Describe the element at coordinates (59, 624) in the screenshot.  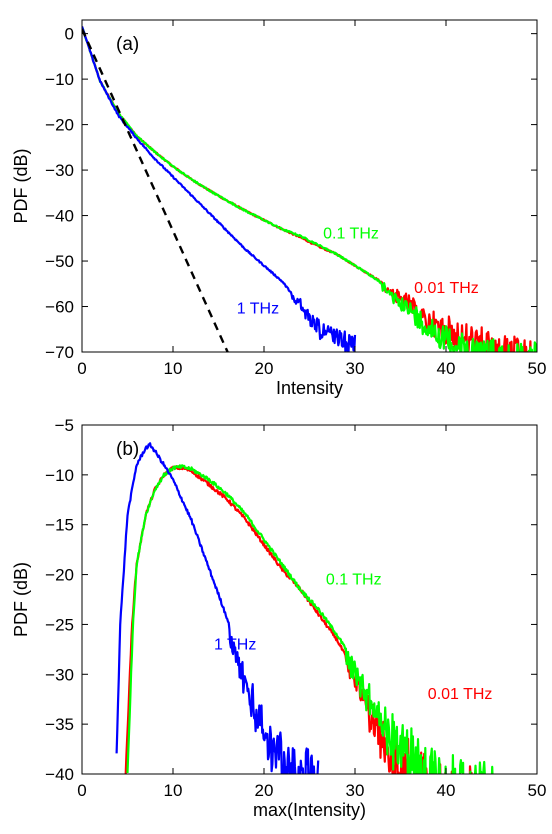
I see `y-tick-label: −25` at that location.